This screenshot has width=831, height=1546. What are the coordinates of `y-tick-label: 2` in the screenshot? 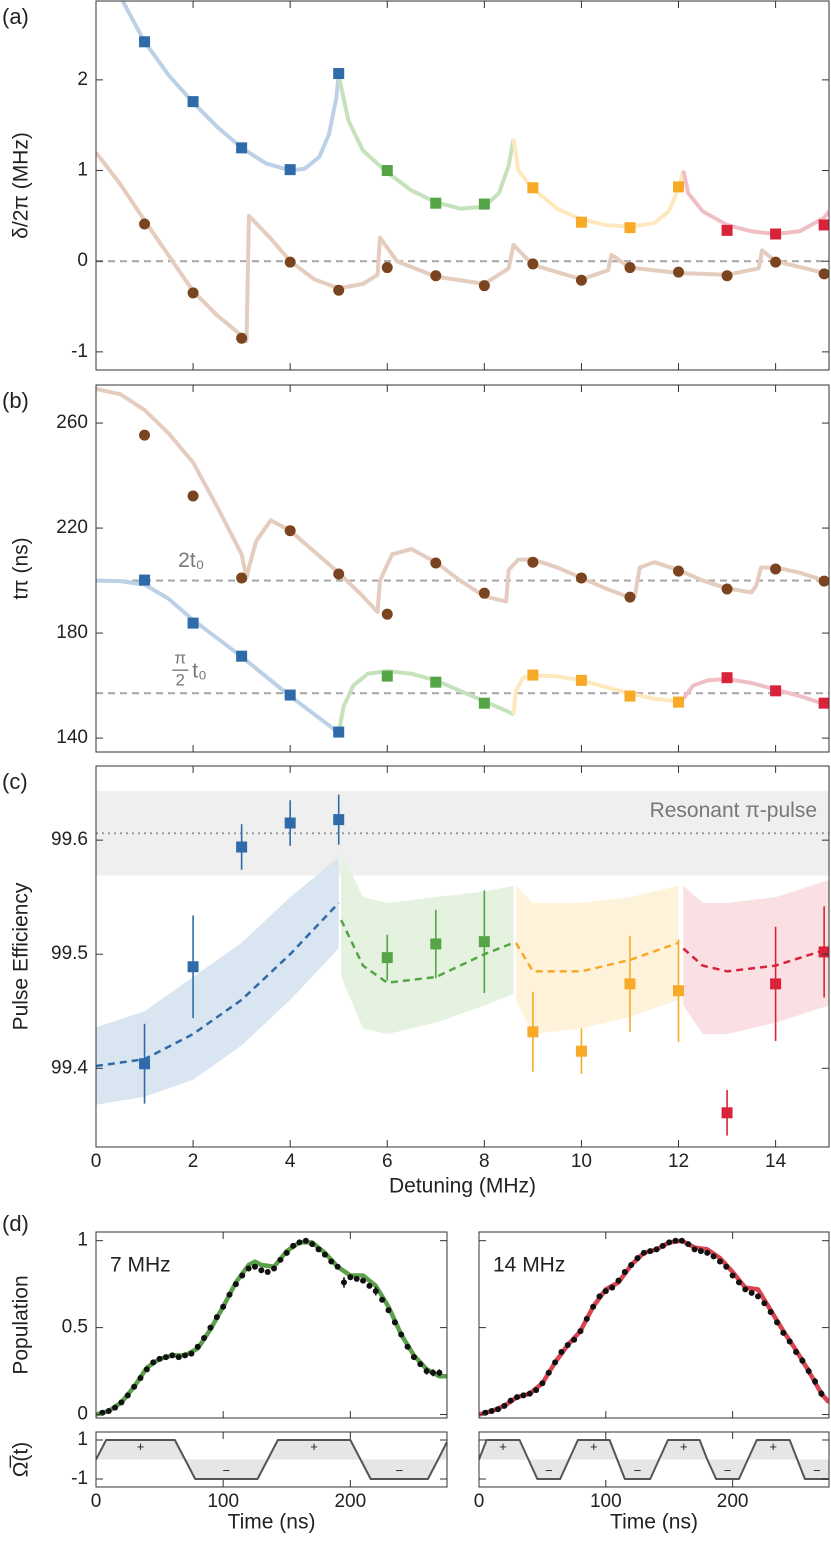 It's located at (82, 79).